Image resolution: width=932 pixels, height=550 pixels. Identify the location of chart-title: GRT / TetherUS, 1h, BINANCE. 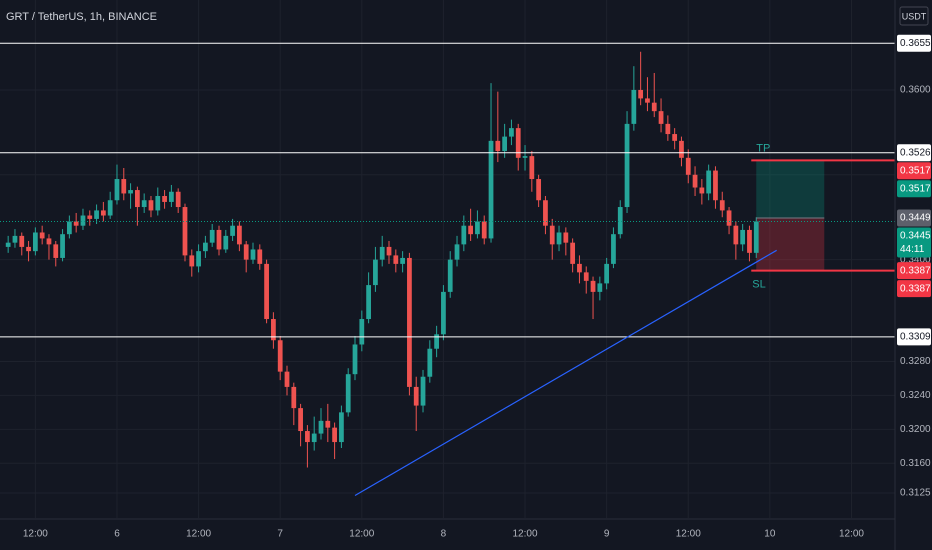
(81, 17).